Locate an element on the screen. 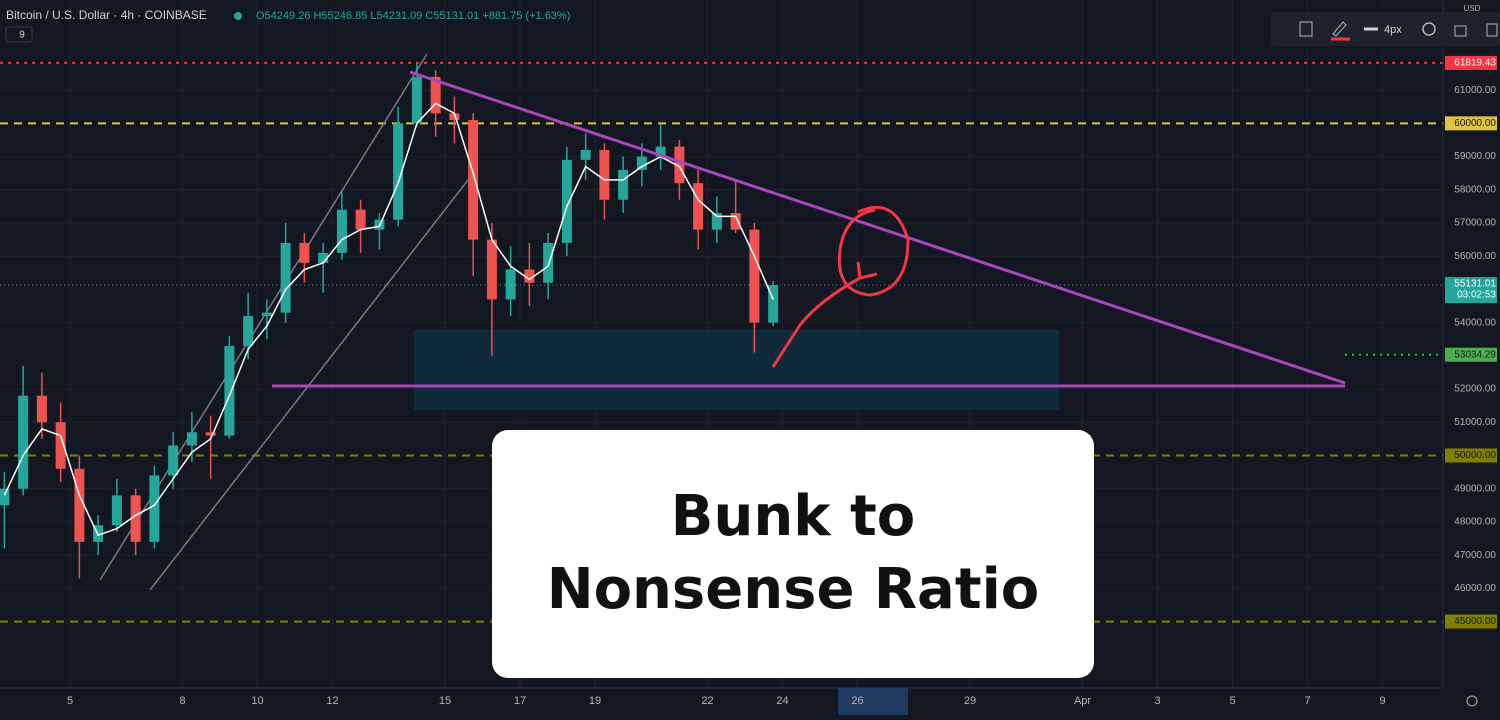 Image resolution: width=1500 pixels, height=720 pixels. x-tick-label: 24 is located at coordinates (782, 701).